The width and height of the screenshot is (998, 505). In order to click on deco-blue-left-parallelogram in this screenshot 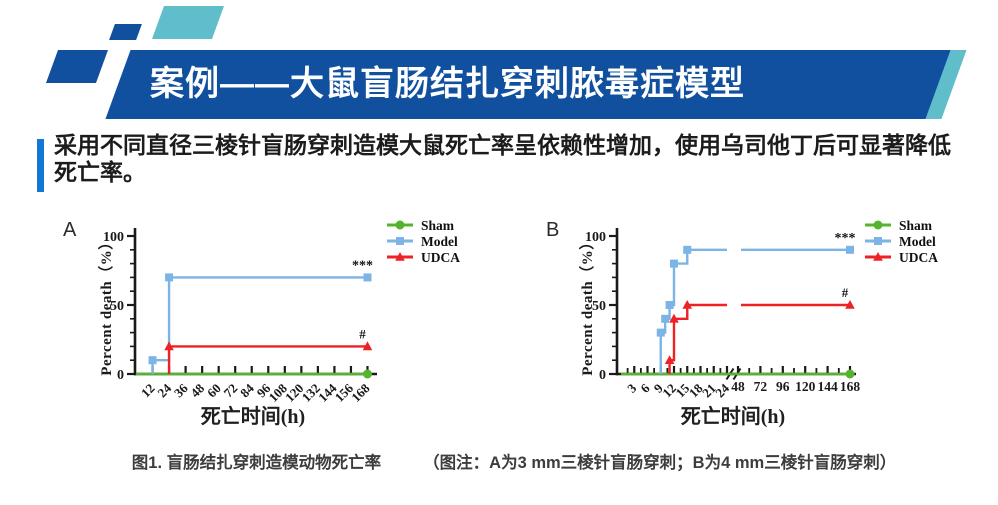, I will do `click(77, 66)`.